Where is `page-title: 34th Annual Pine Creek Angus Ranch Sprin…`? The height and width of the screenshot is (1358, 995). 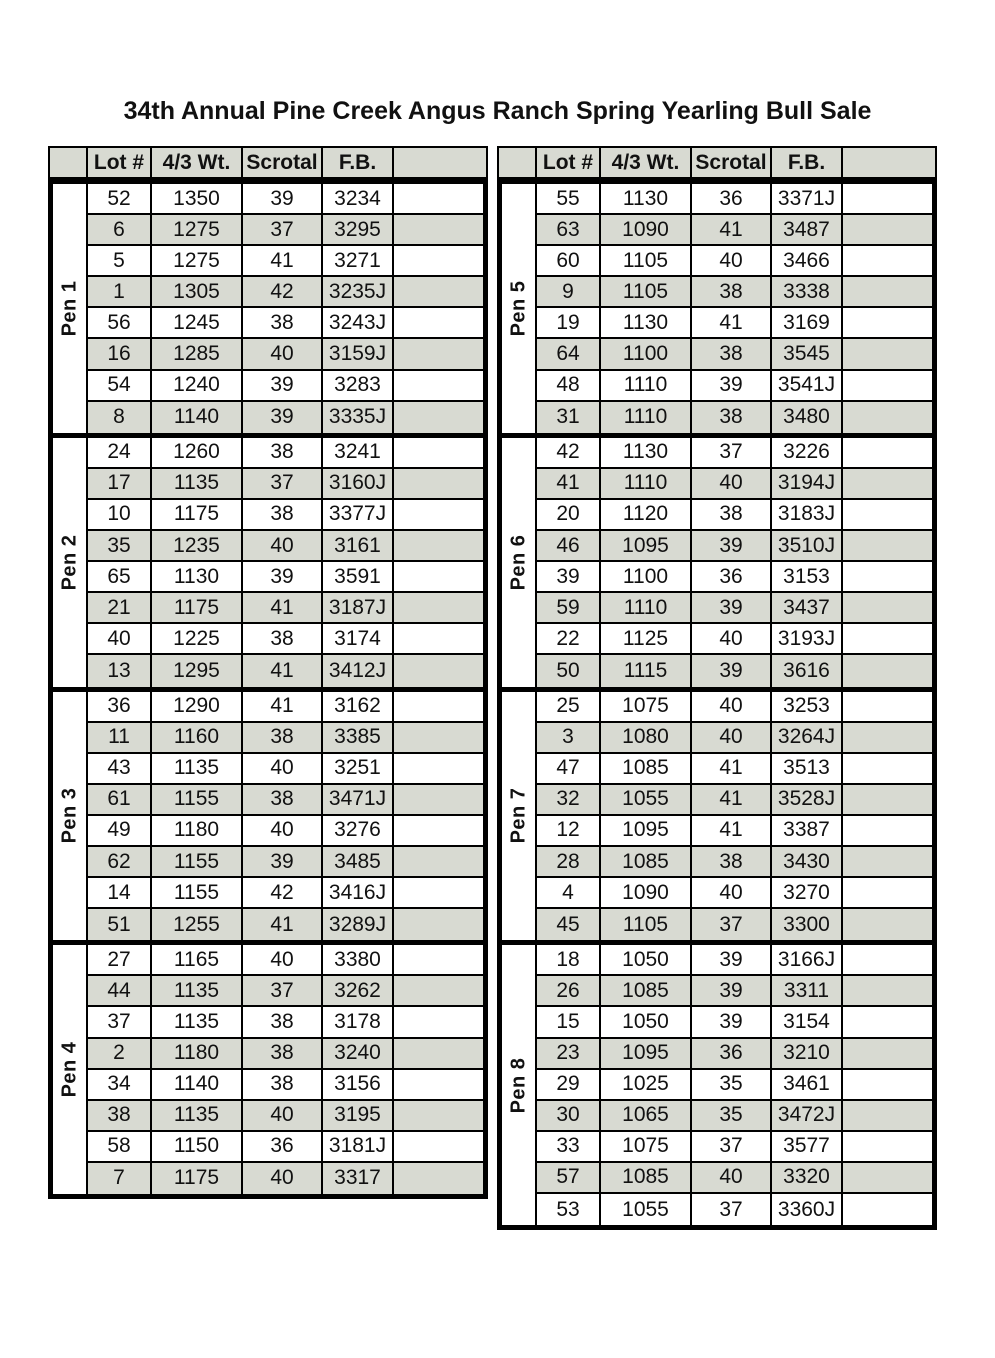
page-title: 34th Annual Pine Creek Angus Ranch Sprin… is located at coordinates (497, 111).